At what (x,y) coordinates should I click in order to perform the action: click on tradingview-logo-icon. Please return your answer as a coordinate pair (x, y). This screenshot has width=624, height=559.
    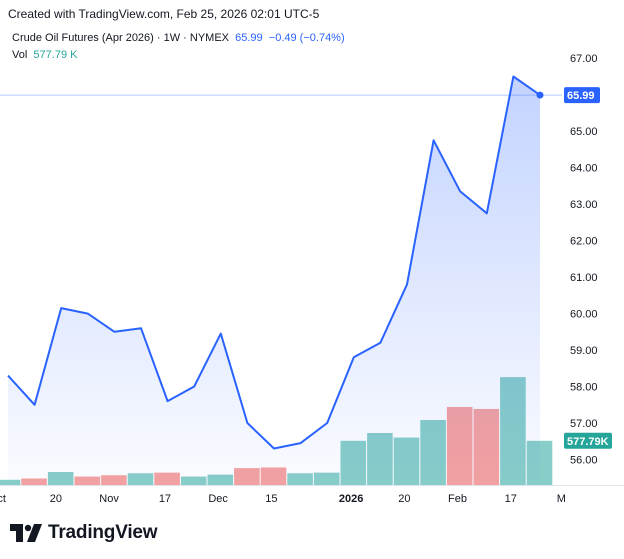
    Looking at the image, I should click on (26, 533).